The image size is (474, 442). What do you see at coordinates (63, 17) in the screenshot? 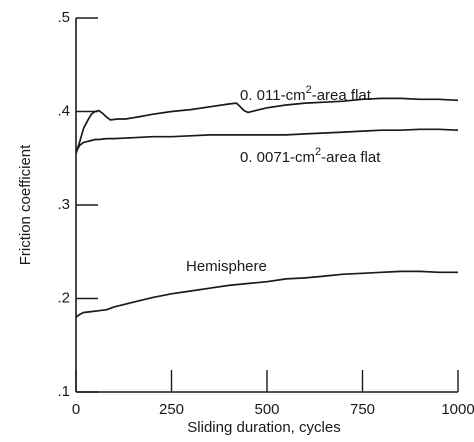
I see `y-tick-label: .5` at bounding box center [63, 17].